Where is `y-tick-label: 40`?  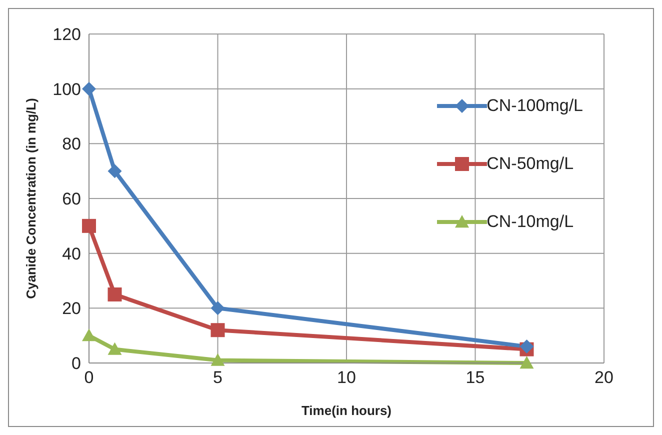
y-tick-label: 40 is located at coordinates (71, 254).